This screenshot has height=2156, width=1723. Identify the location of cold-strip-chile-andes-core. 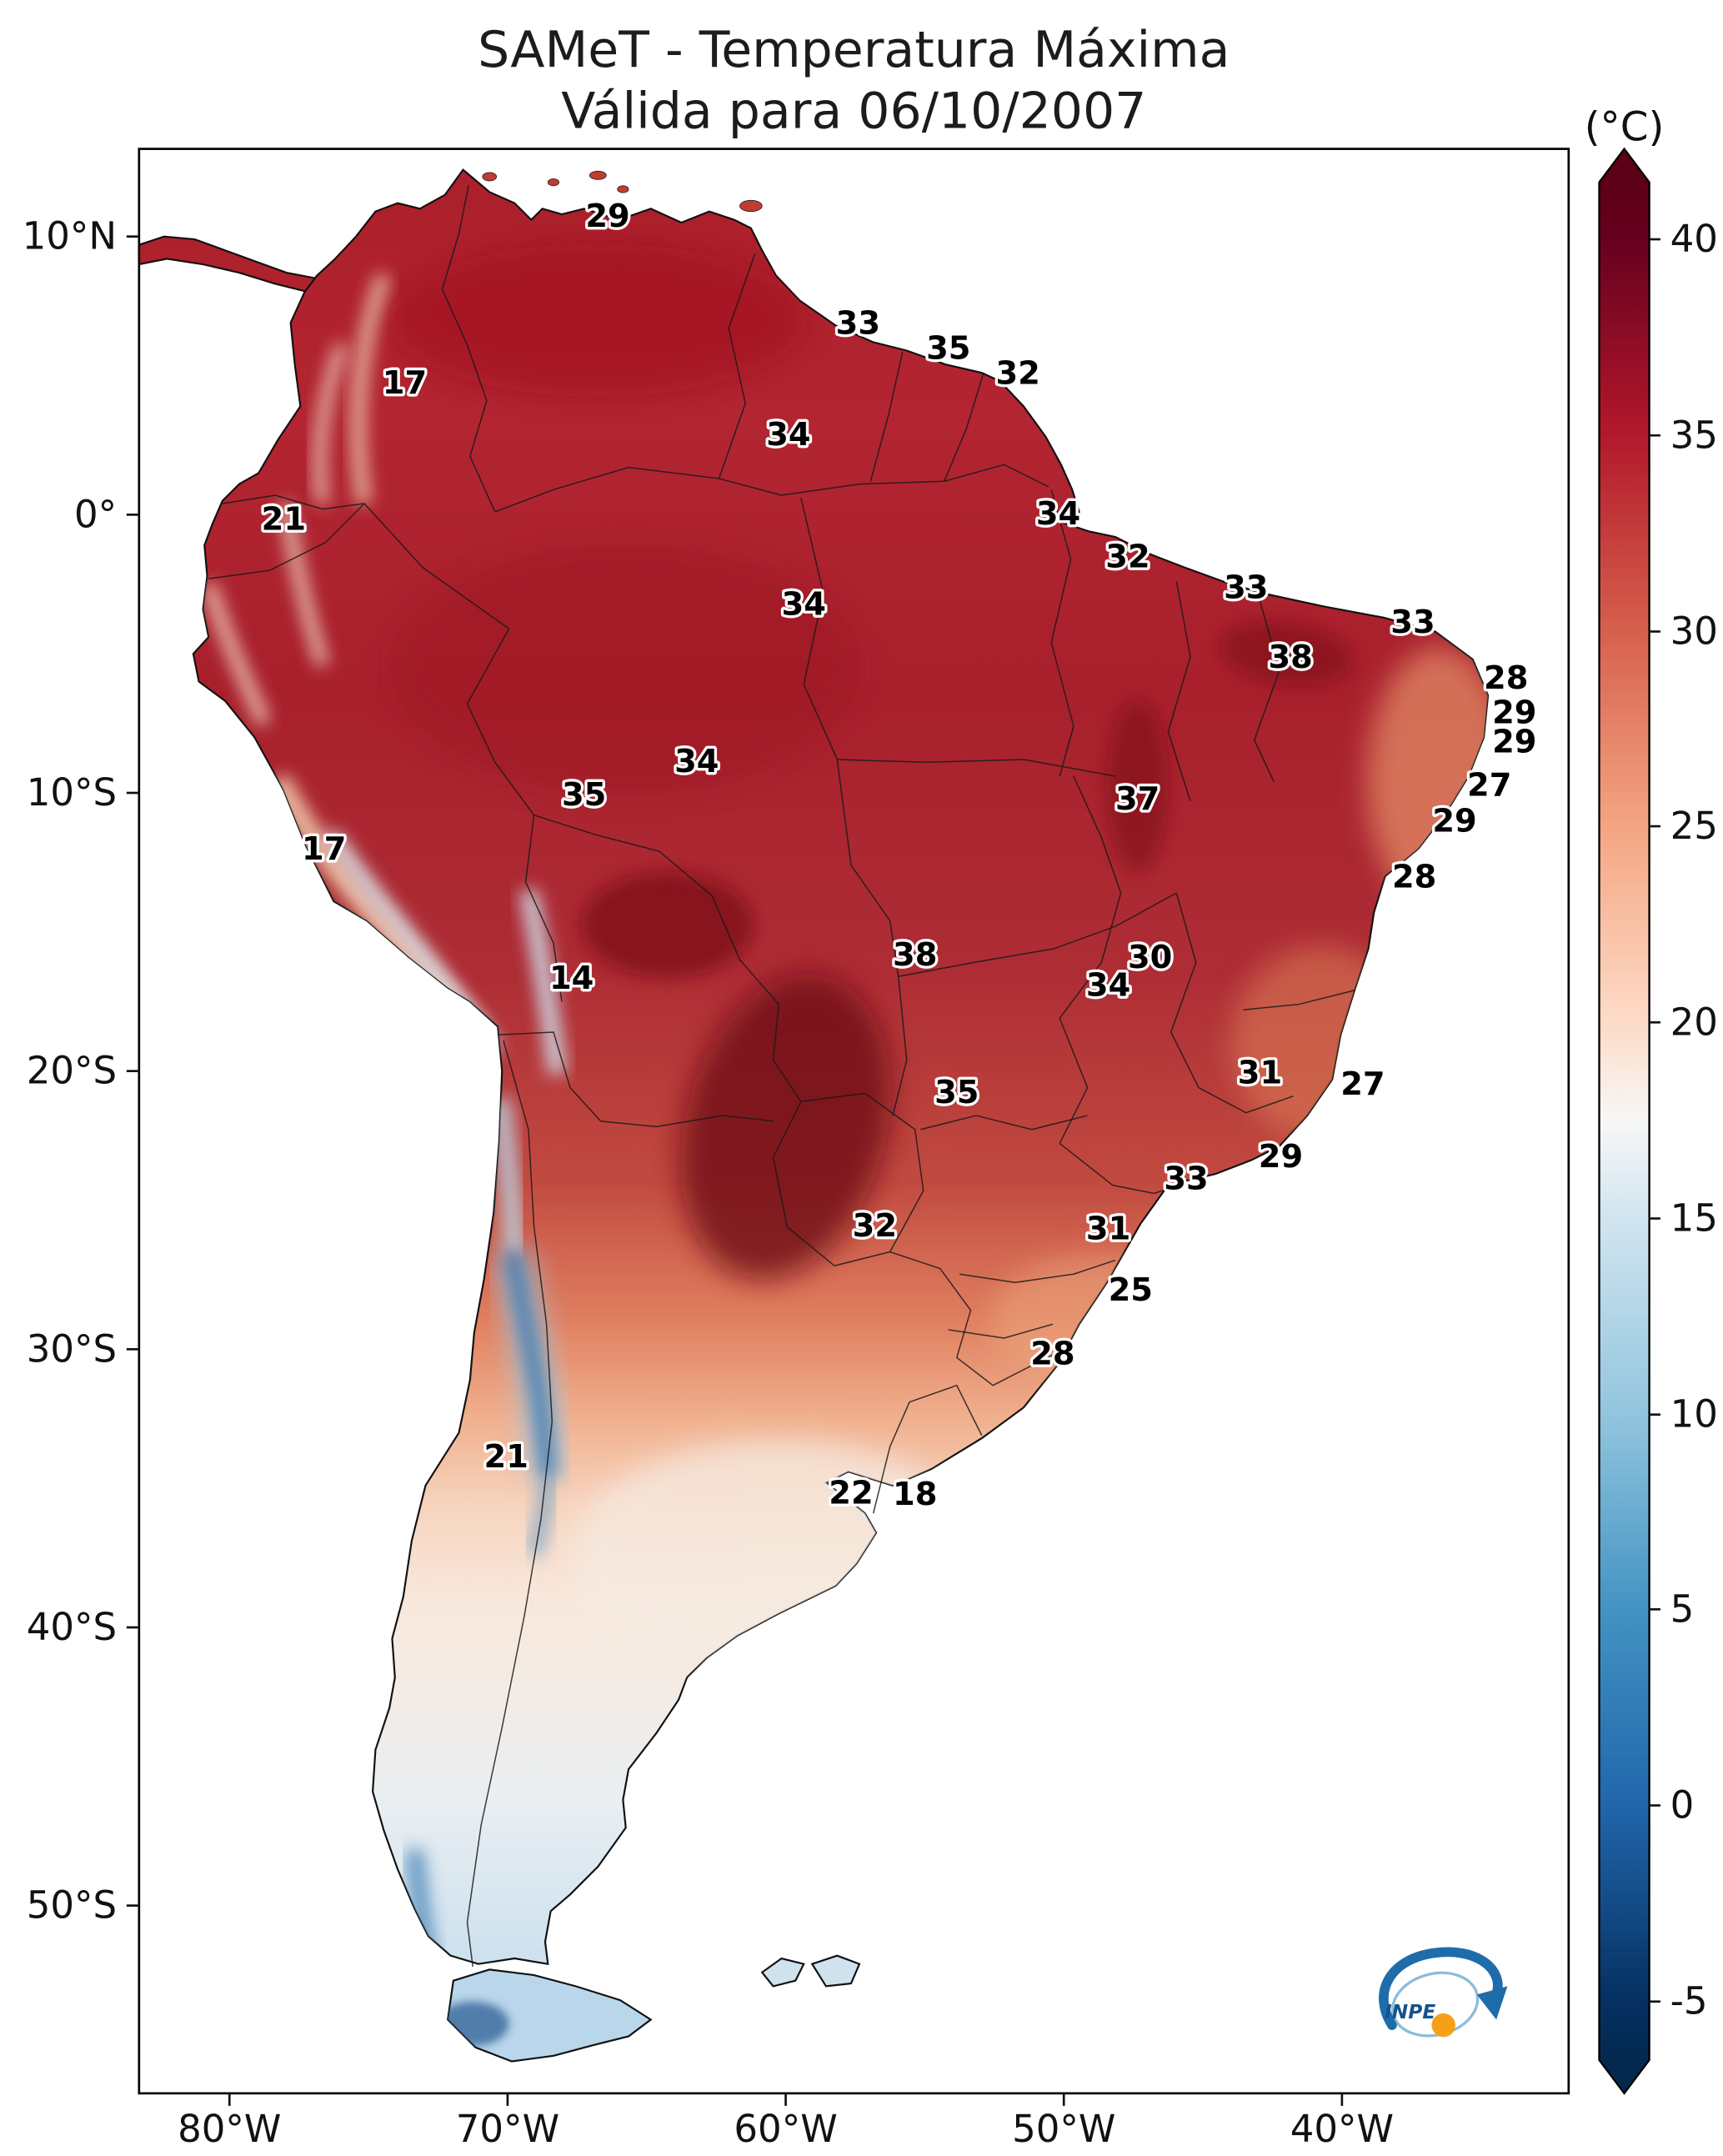
(529, 1364).